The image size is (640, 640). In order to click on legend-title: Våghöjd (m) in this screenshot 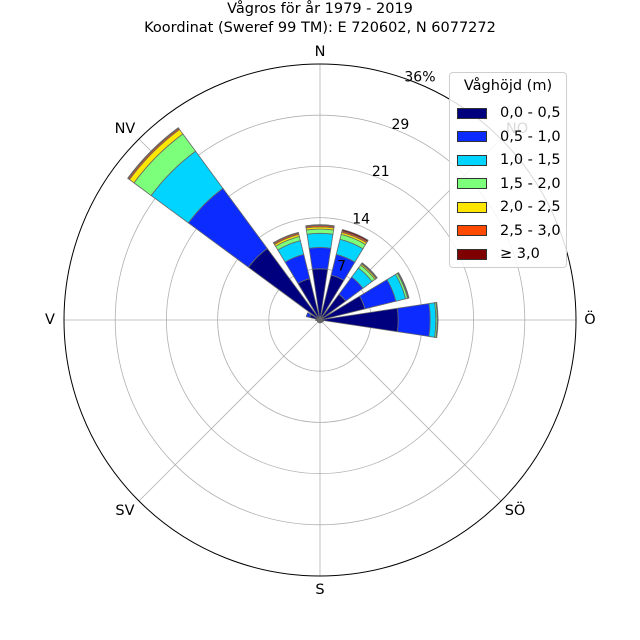, I will do `click(508, 86)`.